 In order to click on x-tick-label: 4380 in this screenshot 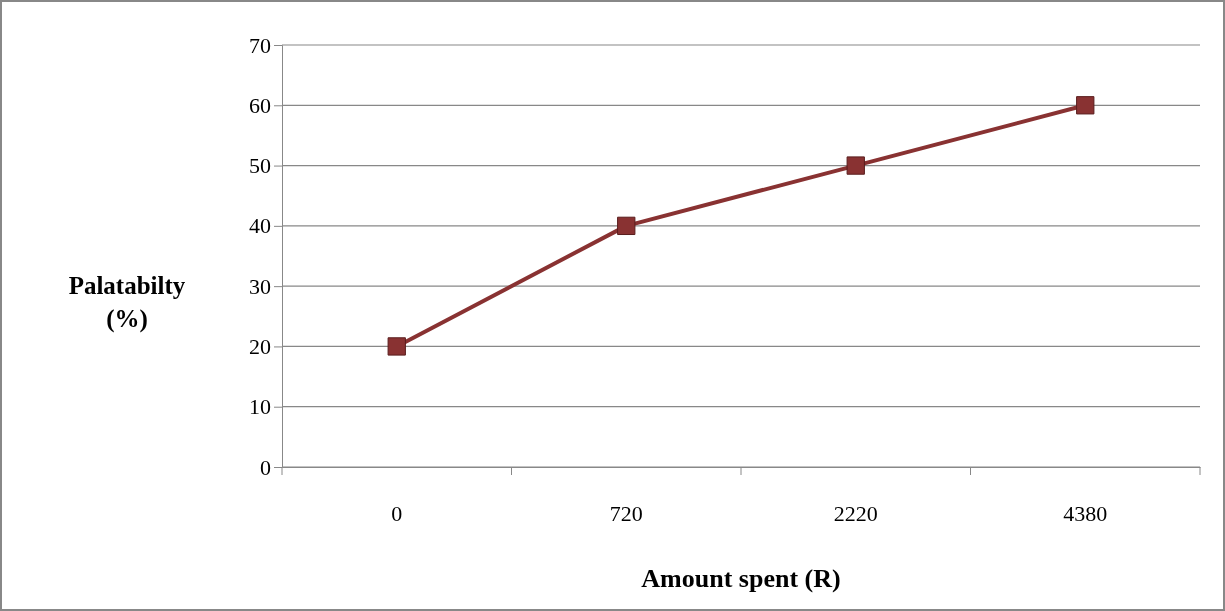, I will do `click(1085, 513)`.